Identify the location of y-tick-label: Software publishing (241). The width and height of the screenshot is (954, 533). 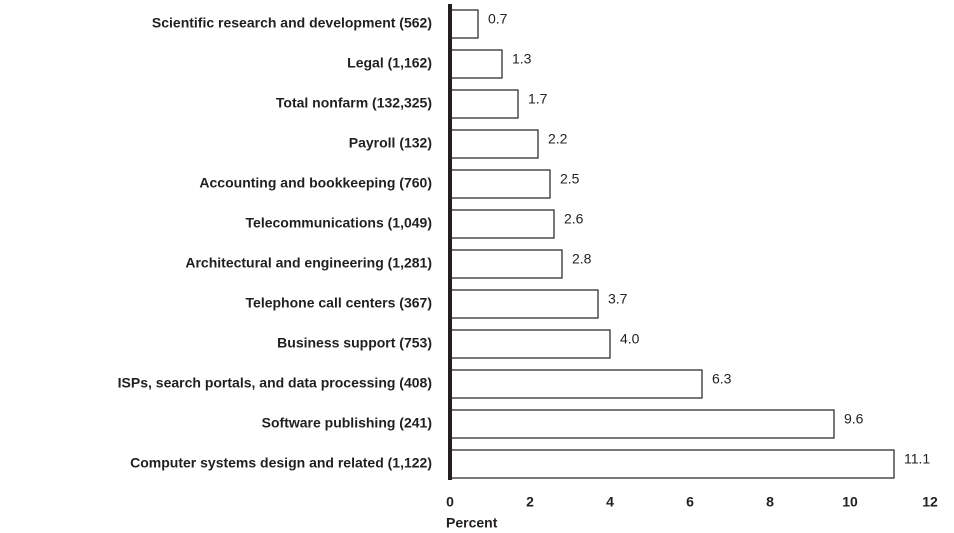
(347, 423).